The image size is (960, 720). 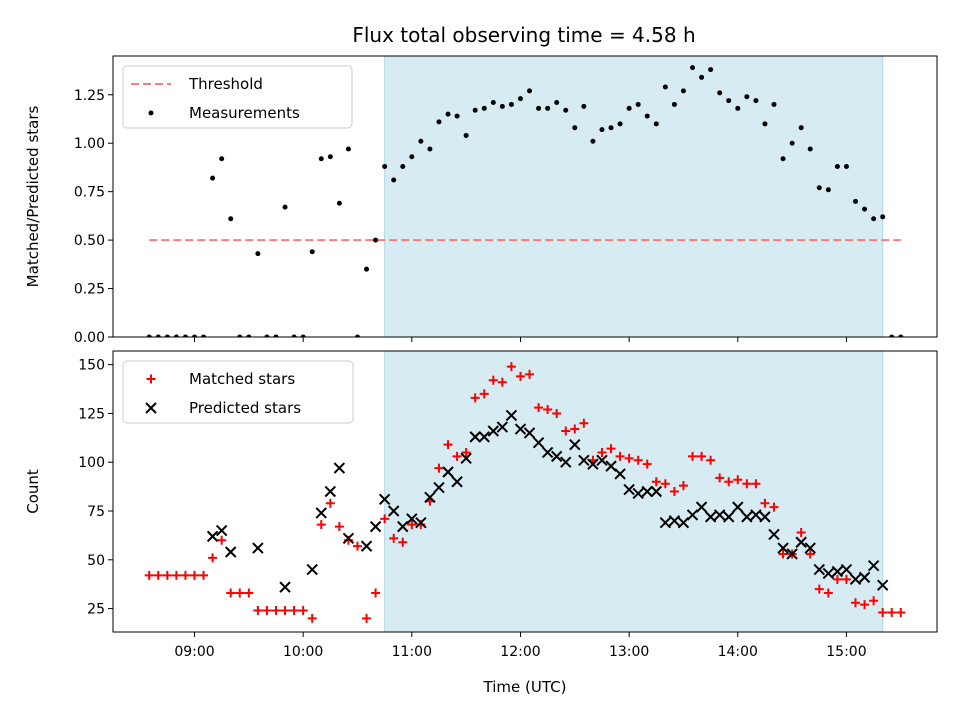 I want to click on y-tick-label: 0.25, so click(x=89, y=290).